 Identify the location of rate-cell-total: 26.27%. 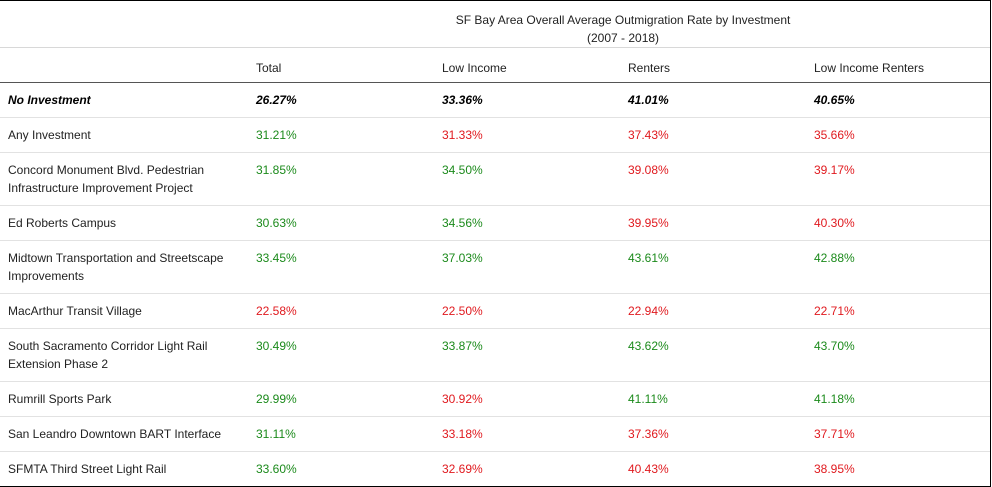
(341, 100).